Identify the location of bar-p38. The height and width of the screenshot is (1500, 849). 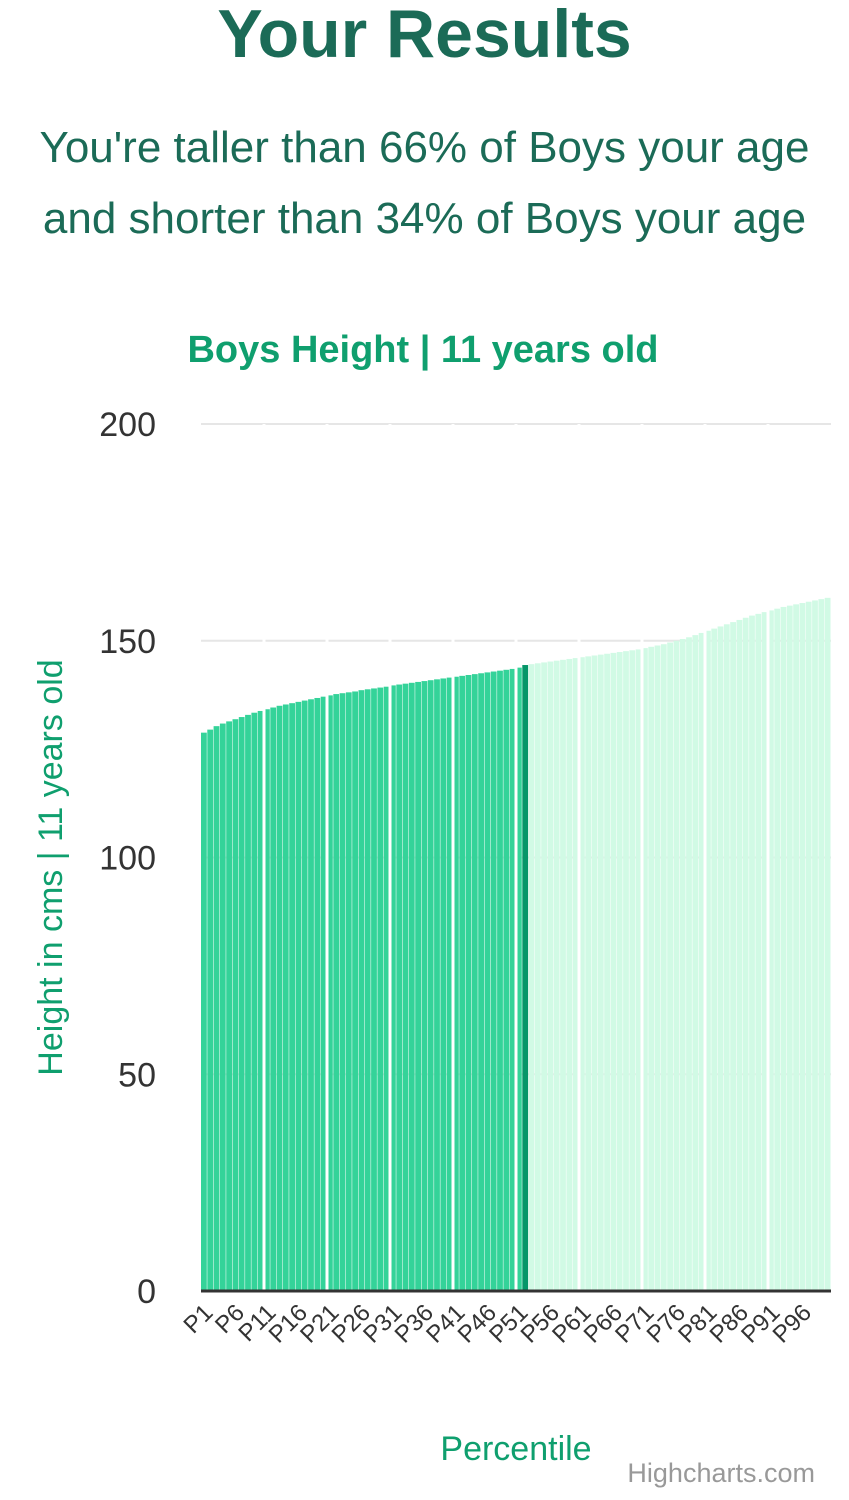
(437, 985).